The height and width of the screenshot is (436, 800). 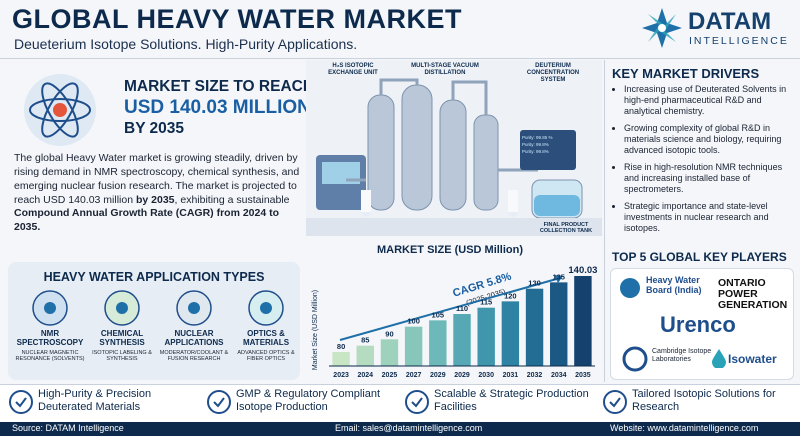 I want to click on application-detail: ADVANCED OPTICS & FIBER OPTICS, so click(x=266, y=356).